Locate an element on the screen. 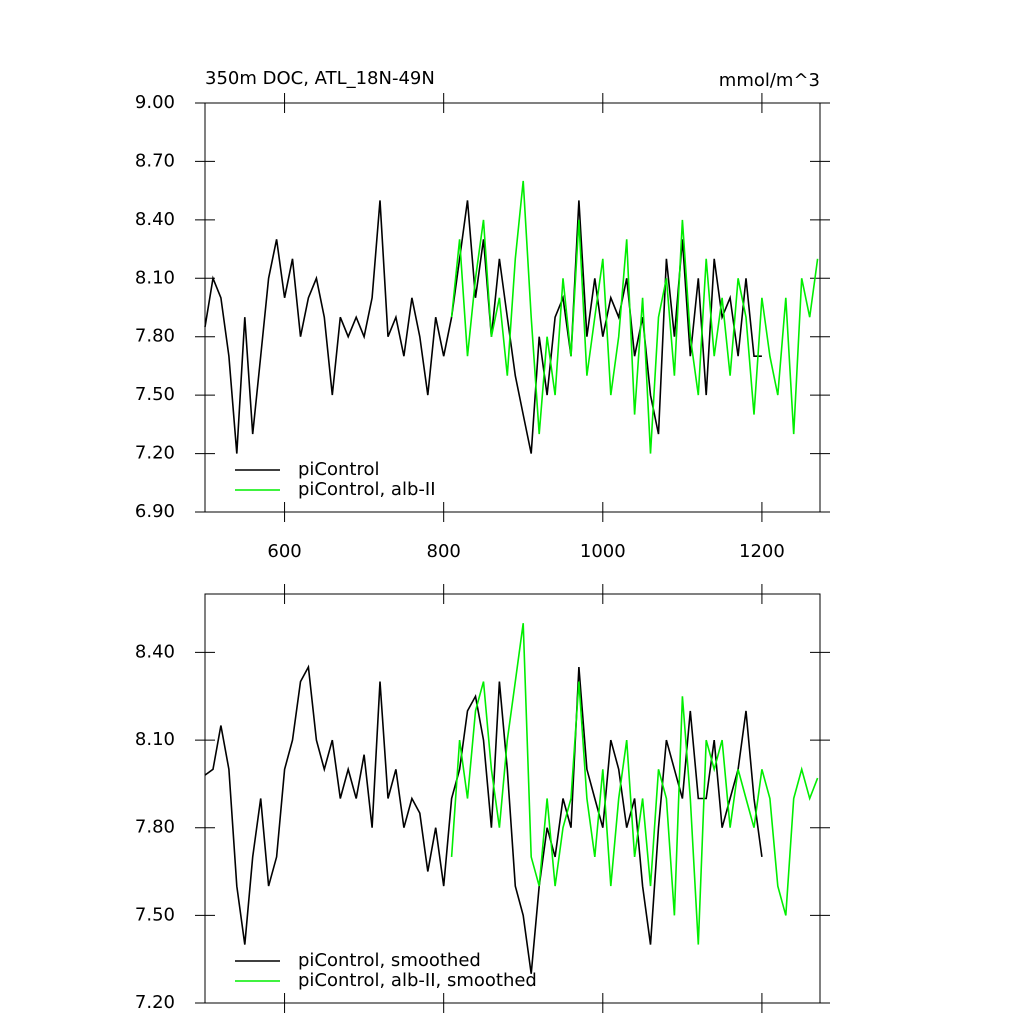 The height and width of the screenshot is (1024, 1024). y-tick-label: 6.90 is located at coordinates (155, 511).